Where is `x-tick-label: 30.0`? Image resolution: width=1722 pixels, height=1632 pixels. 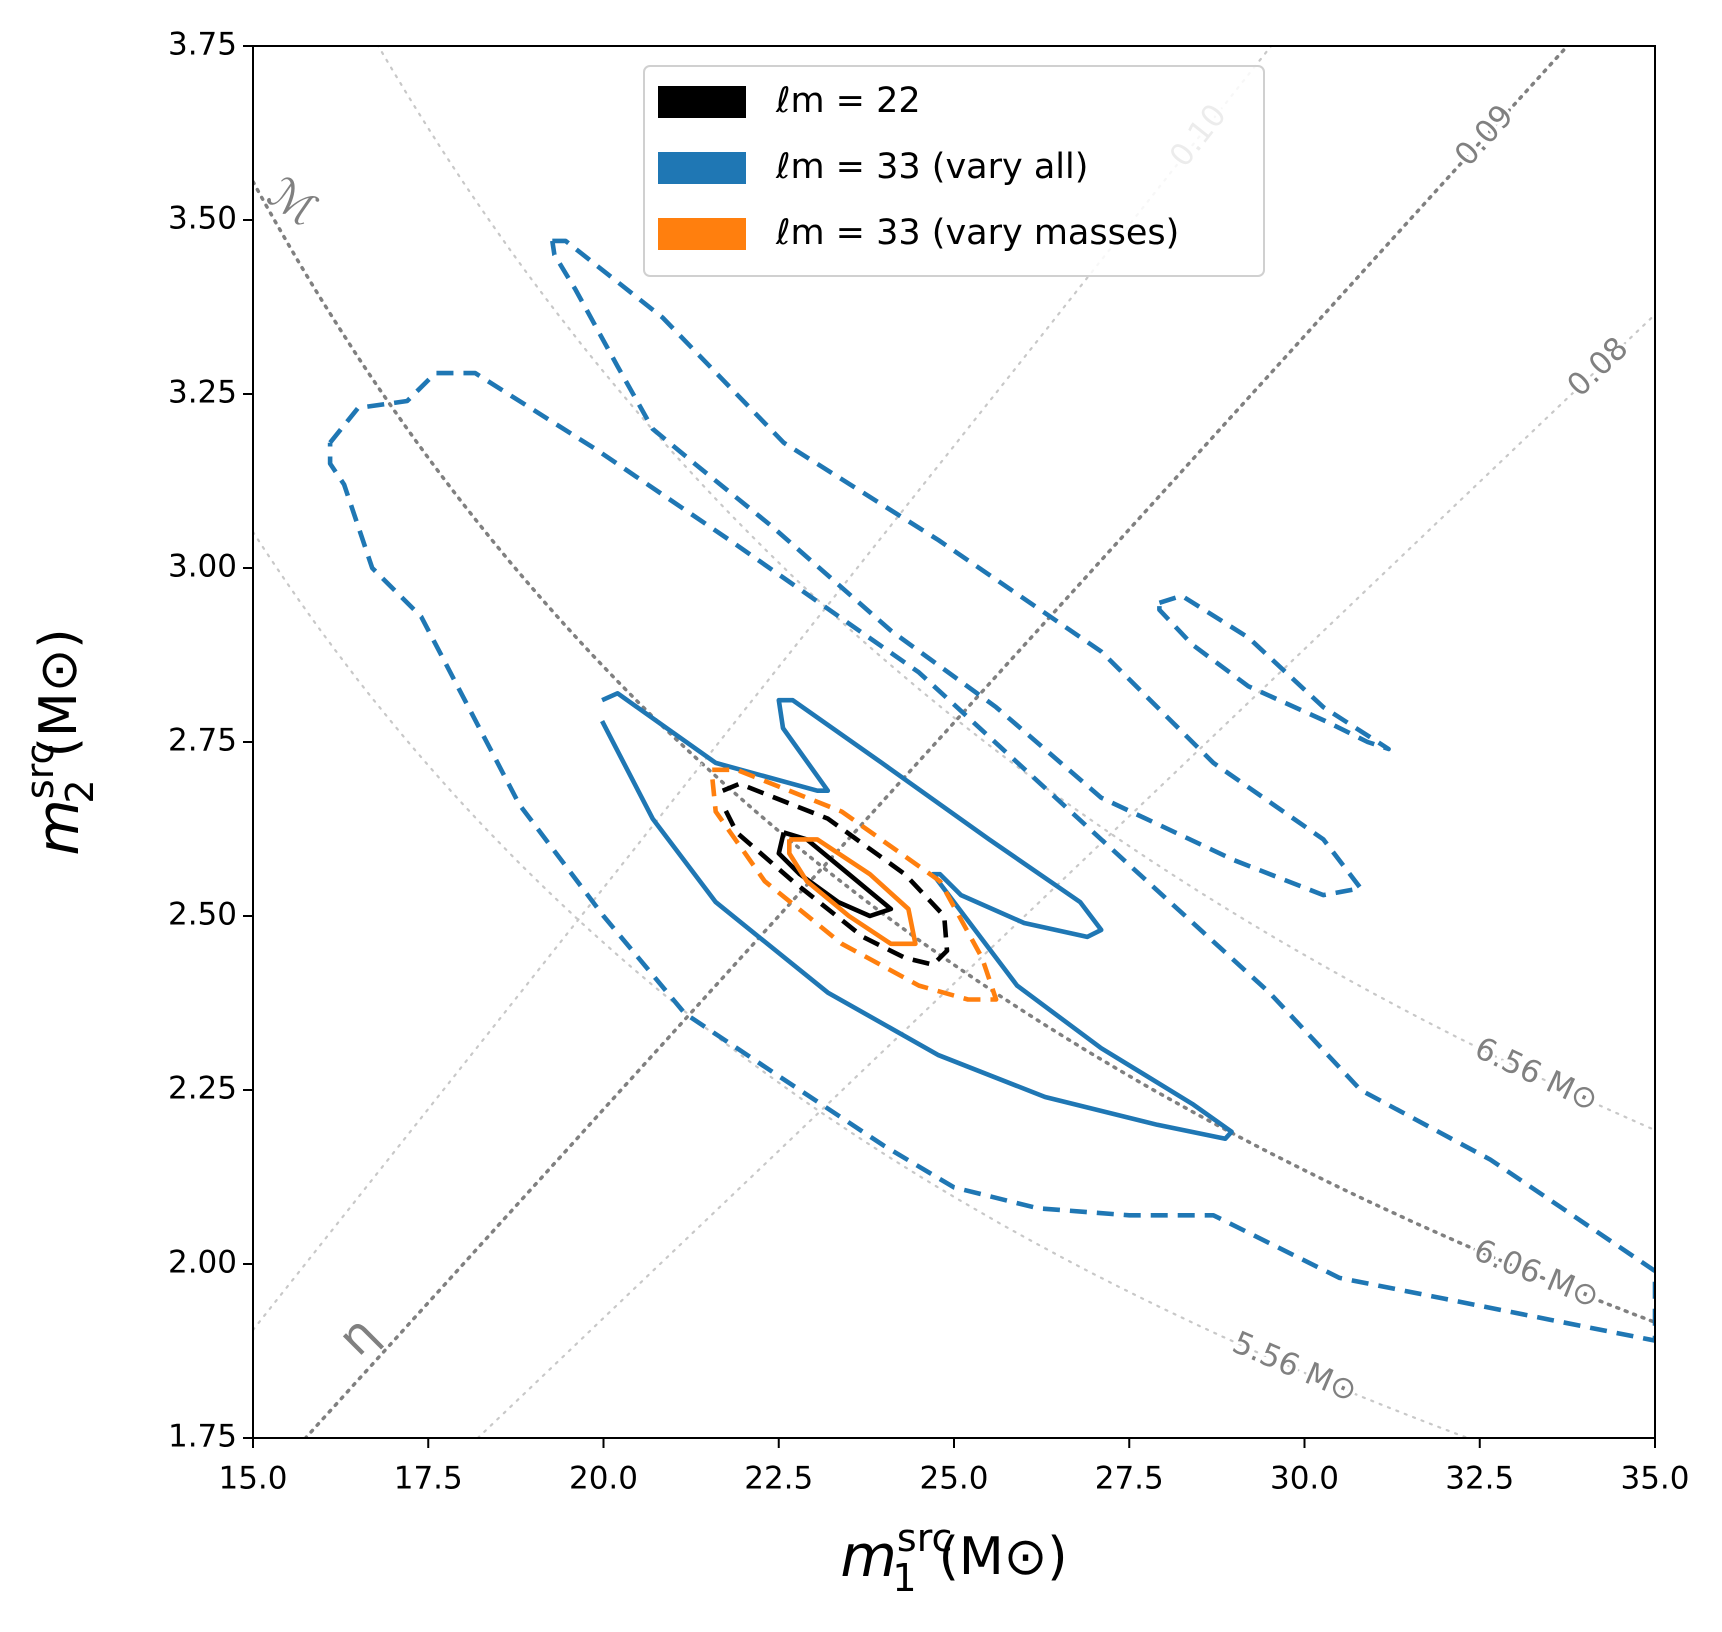
x-tick-label: 30.0 is located at coordinates (1304, 1479).